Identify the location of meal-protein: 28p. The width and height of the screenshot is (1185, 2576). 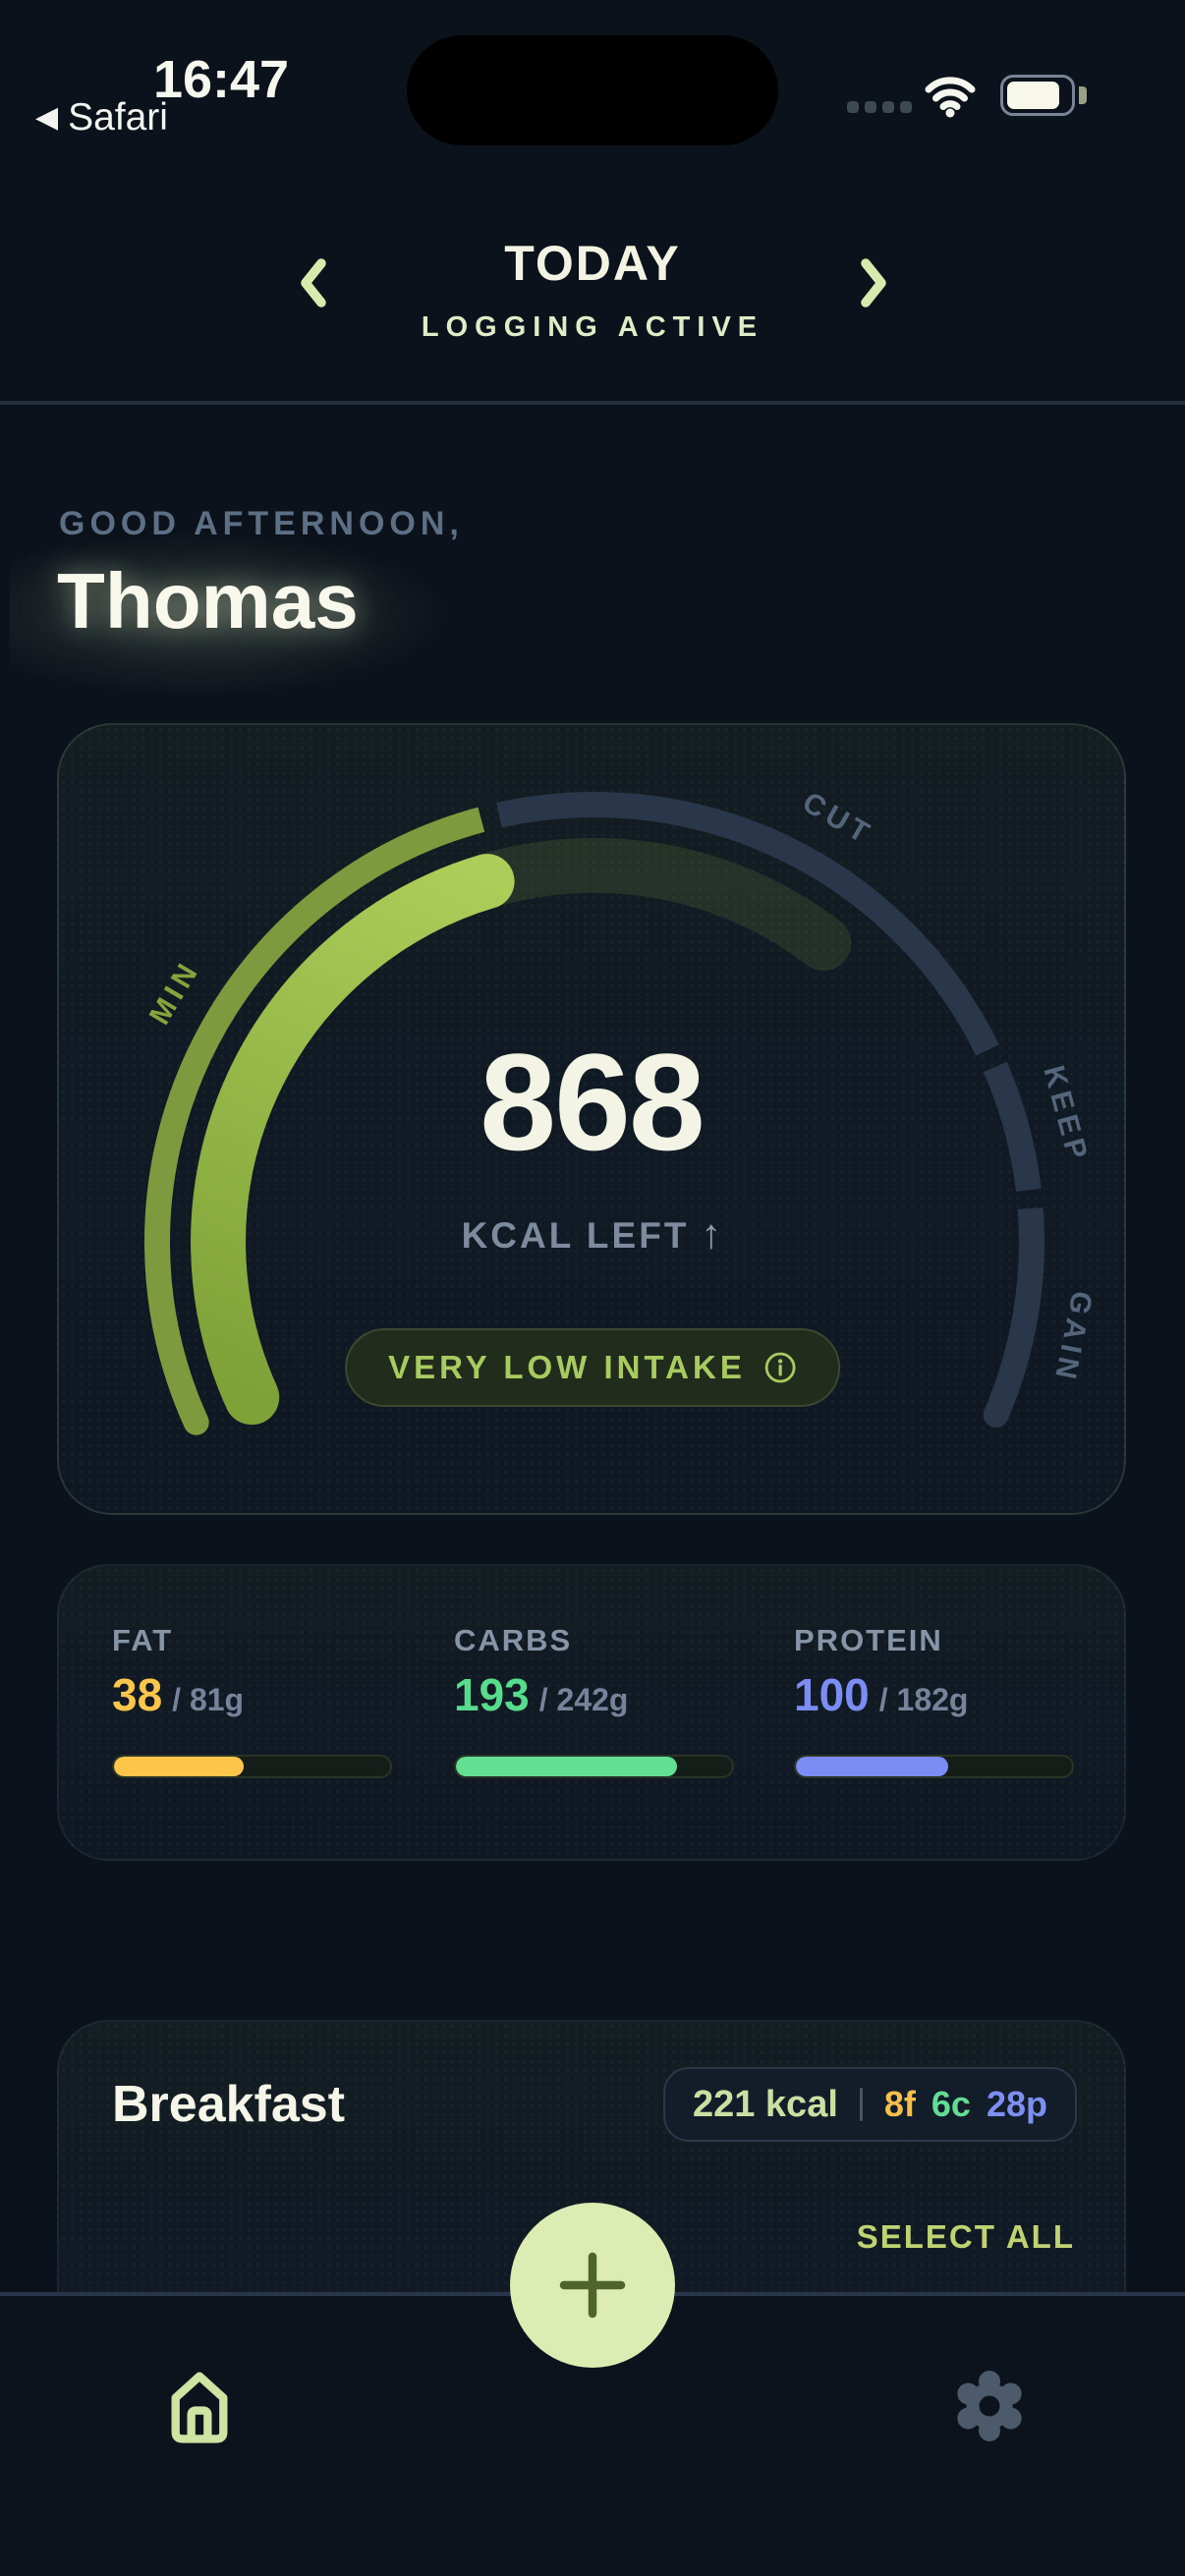
(1017, 2104).